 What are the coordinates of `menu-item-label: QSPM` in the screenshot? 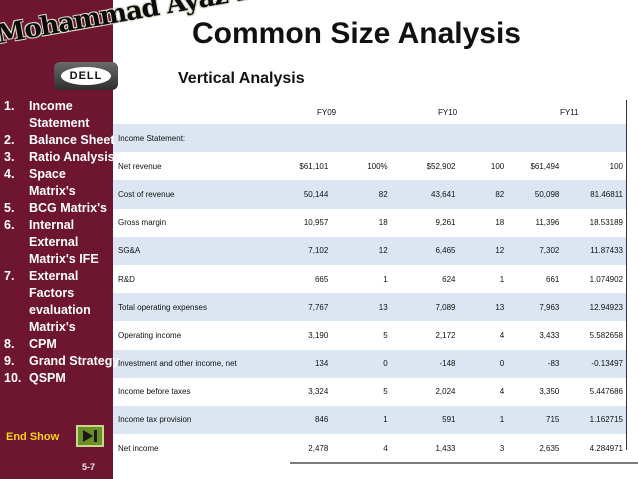 It's located at (47, 378).